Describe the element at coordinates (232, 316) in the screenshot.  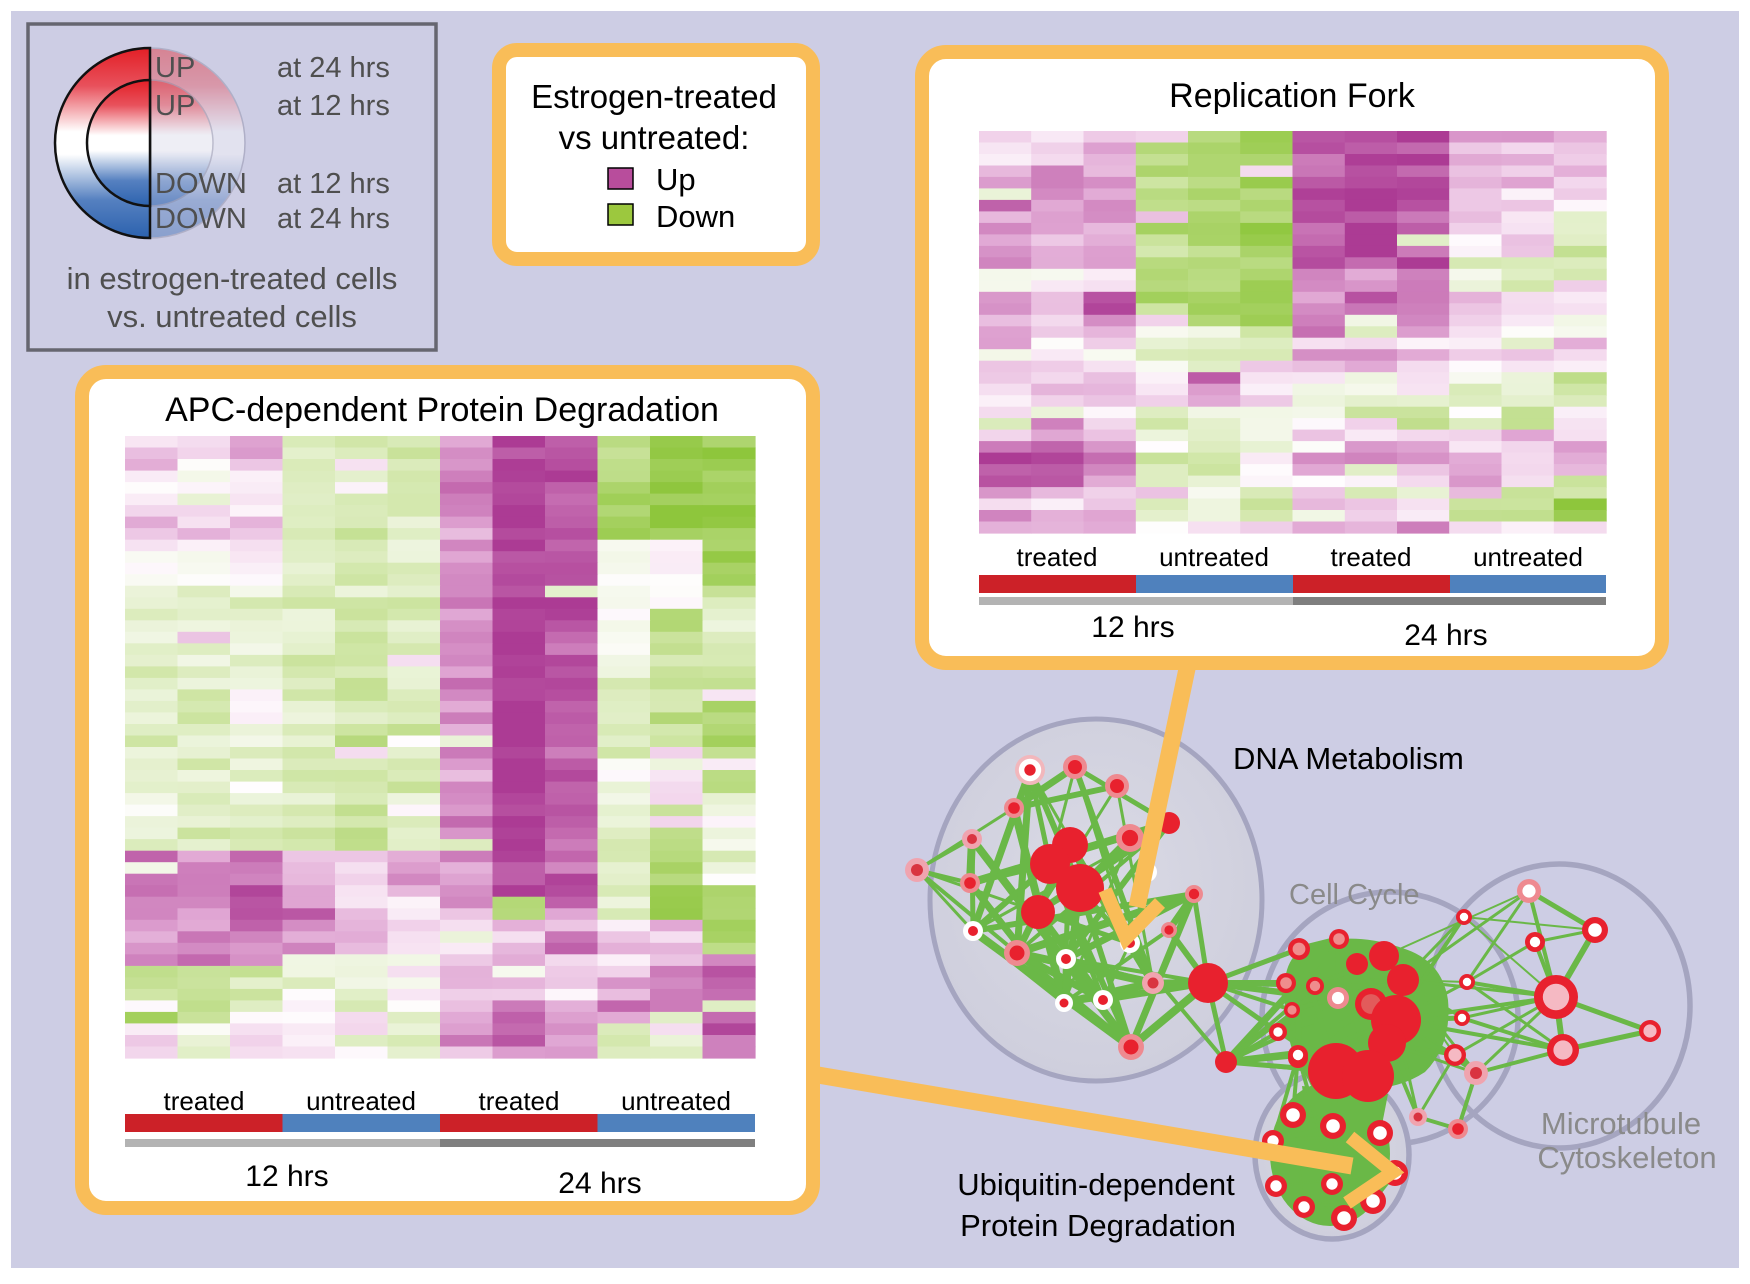
I see `svg-text: vs. untreated cells` at that location.